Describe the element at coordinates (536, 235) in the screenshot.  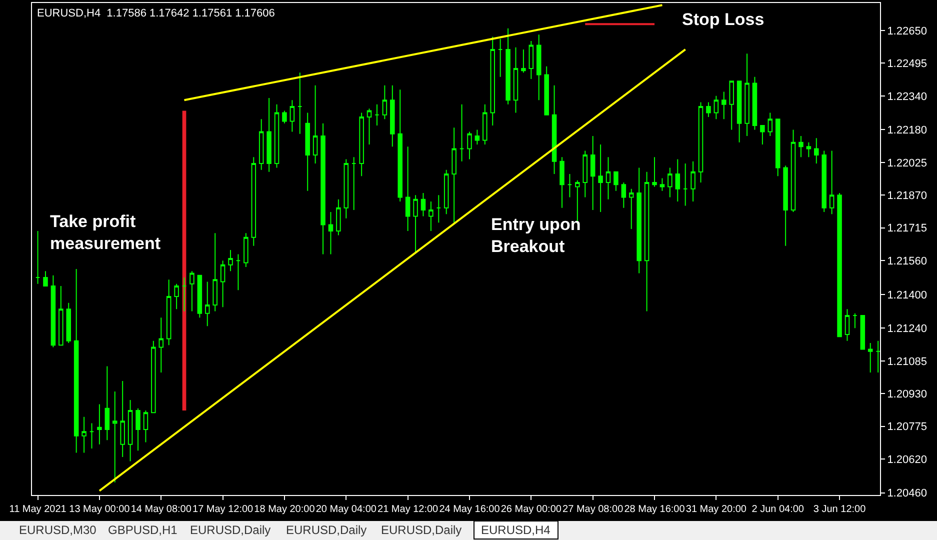
I see `annotation: Entry upon Breakout` at that location.